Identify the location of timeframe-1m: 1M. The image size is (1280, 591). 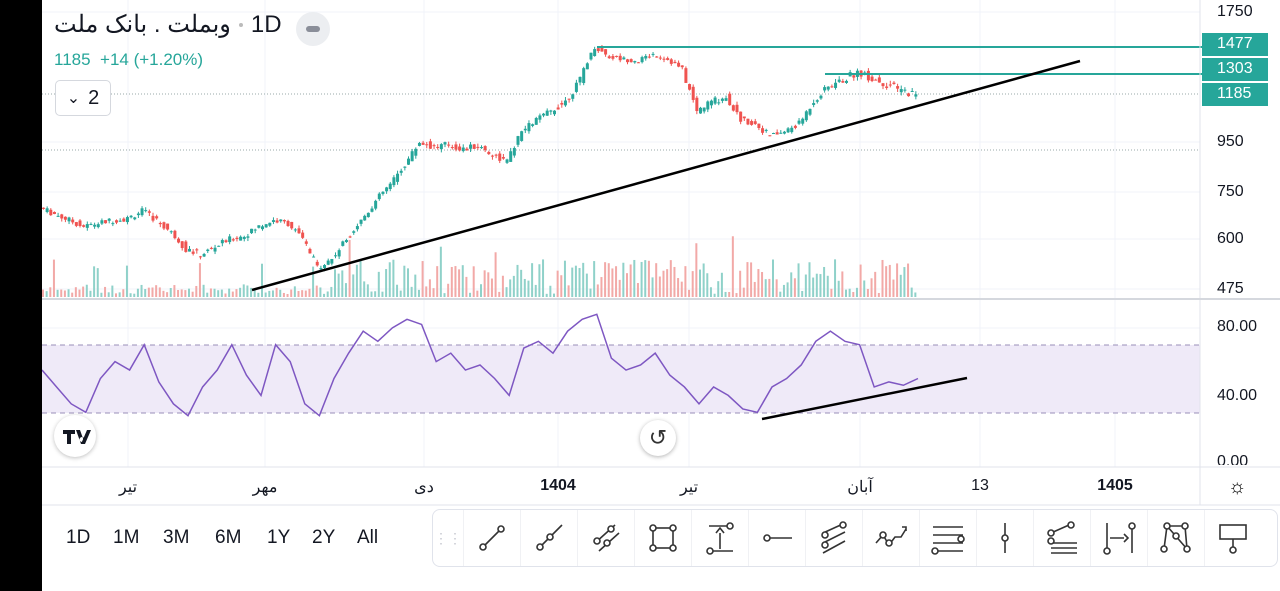
(126, 537).